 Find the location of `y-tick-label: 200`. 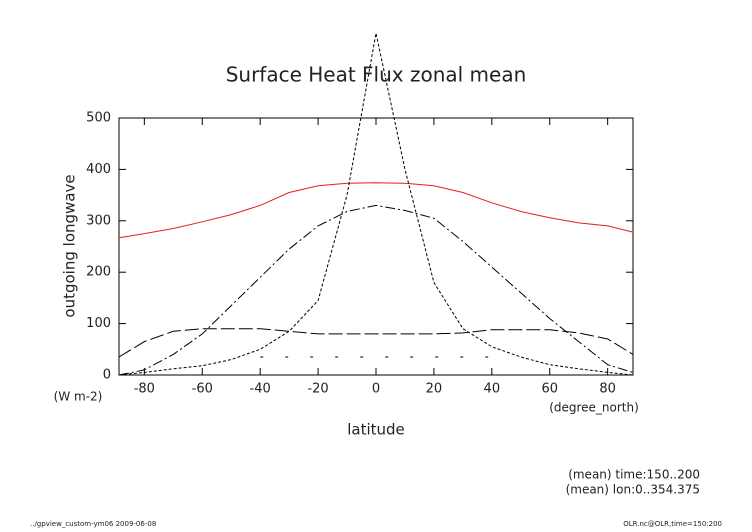

y-tick-label: 200 is located at coordinates (98, 272).